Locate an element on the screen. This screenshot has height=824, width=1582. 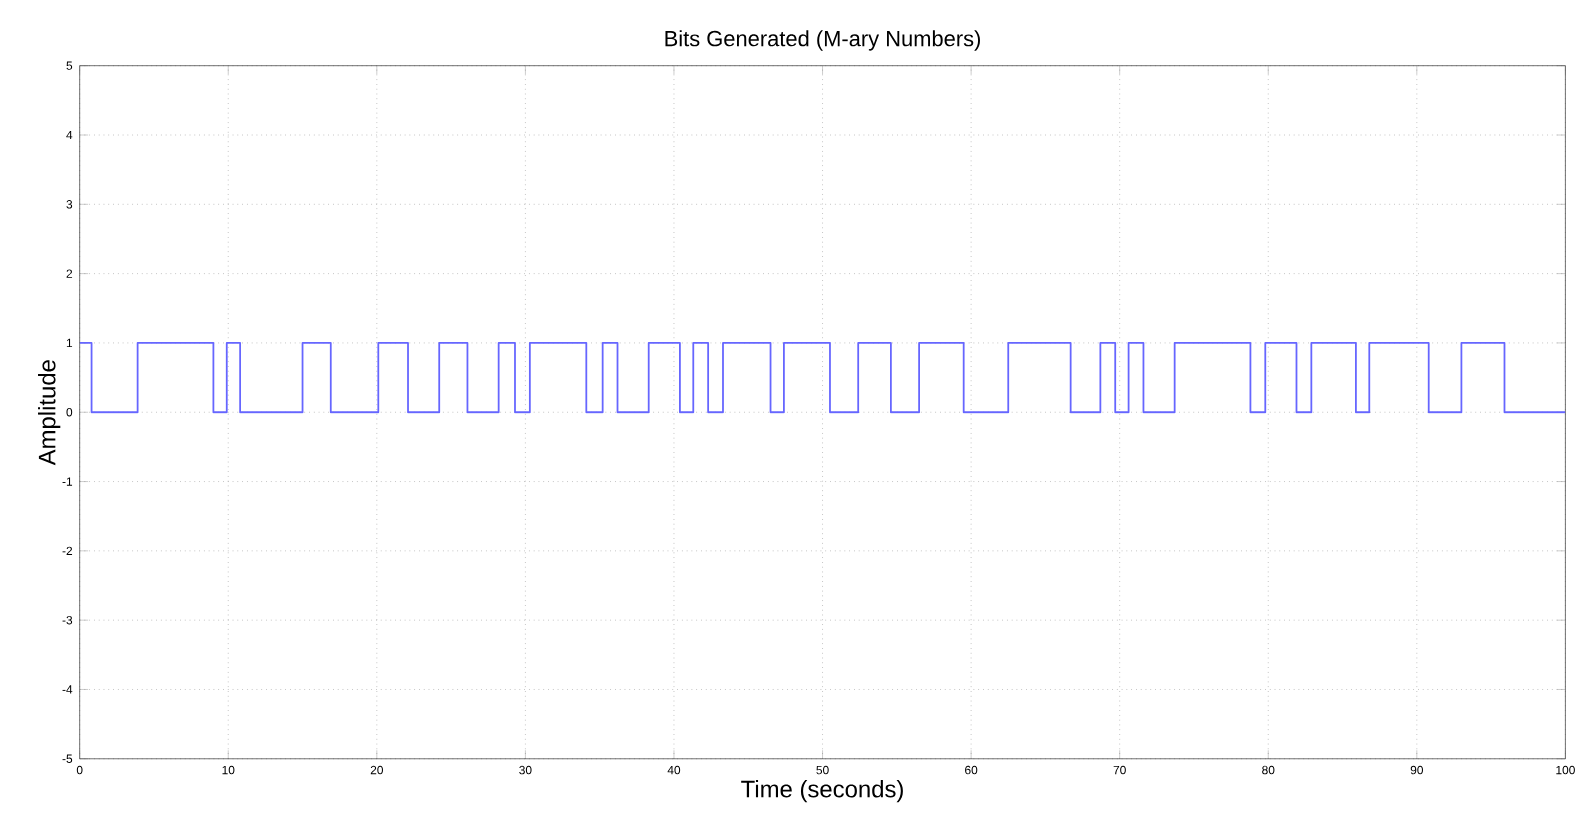
y-axis-title: Amplitude is located at coordinates (49, 412).